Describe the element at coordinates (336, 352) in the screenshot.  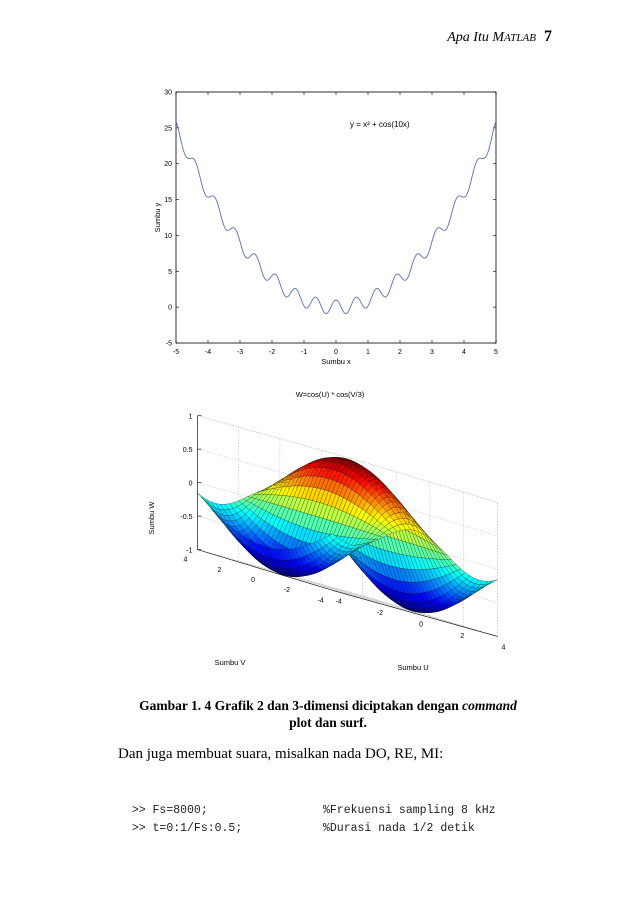
I see `x-tick-label: 0` at that location.